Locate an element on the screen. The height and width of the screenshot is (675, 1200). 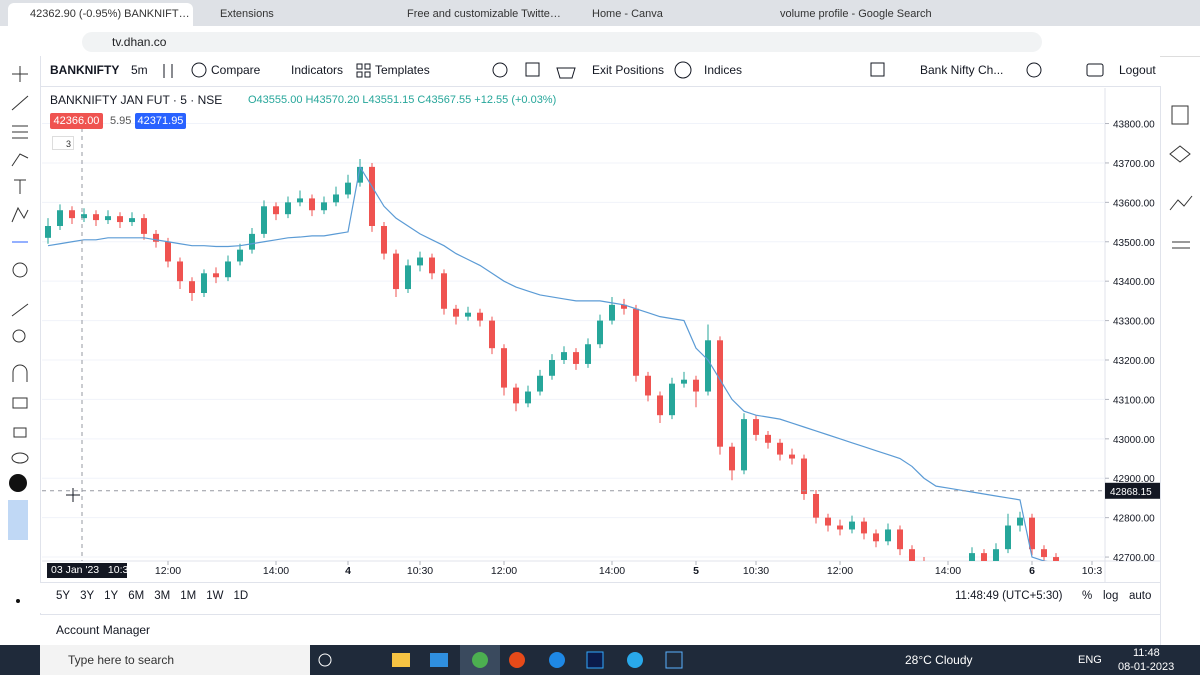
x-tick-label: 4 is located at coordinates (348, 571).